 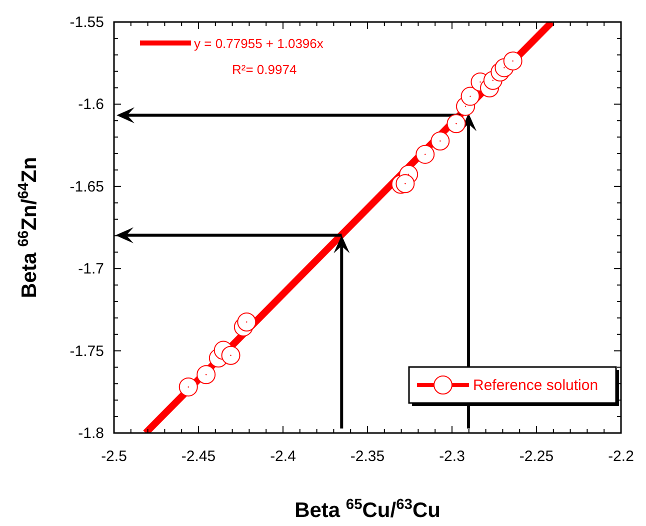 I want to click on x-axis-title: Beta $^{65}$Cu/$^{63}$Cu, so click(x=367, y=509).